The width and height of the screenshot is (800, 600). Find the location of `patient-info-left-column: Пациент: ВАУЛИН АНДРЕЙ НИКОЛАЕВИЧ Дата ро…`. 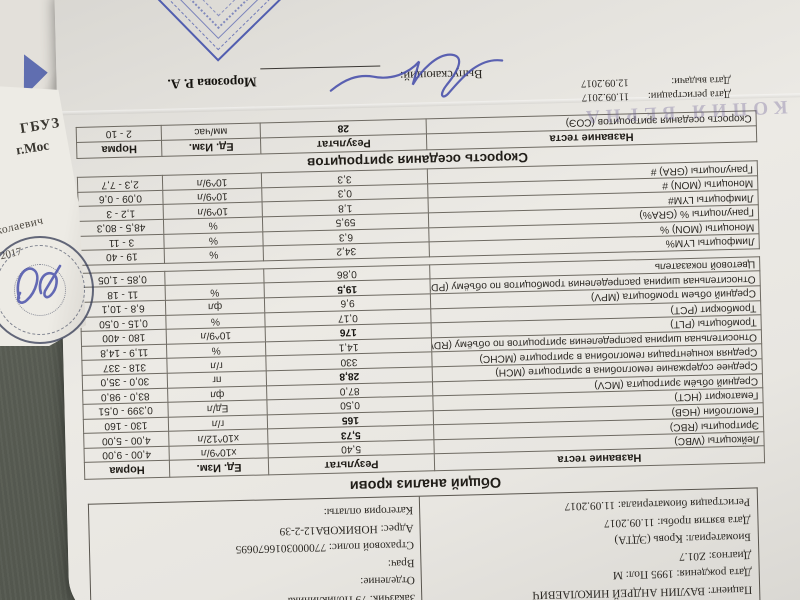

patient-info-left-column: Пациент: ВАУЛИН АНДРЕЙ НИКОЛАЕВИЧ Дата ро… is located at coordinates (641, 546).